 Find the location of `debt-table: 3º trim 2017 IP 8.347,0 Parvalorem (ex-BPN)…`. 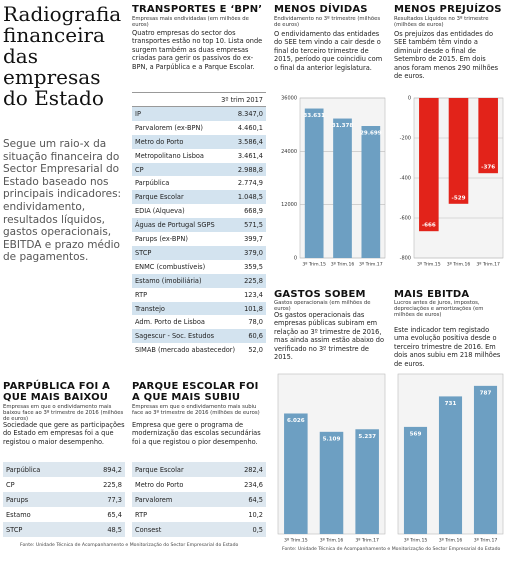

debt-table: 3º trim 2017 IP 8.347,0 Parvalorem (ex-BPN)… is located at coordinates (199, 225).